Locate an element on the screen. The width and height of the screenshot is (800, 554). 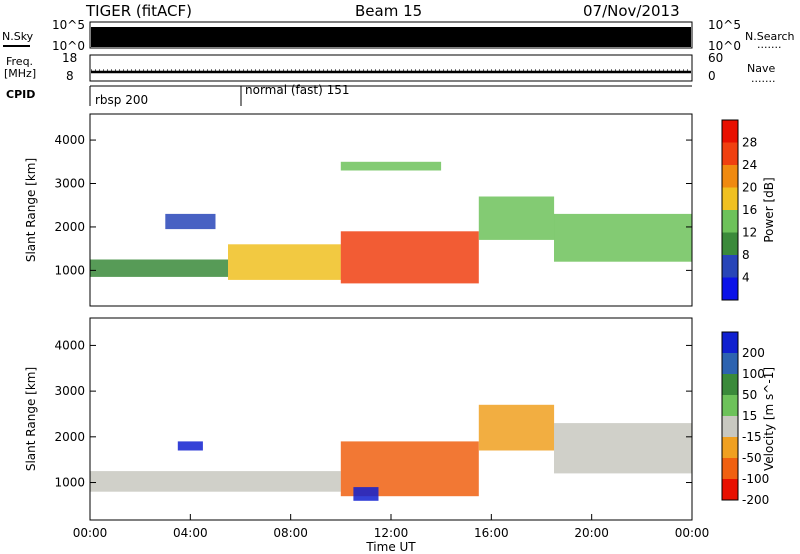
power-colorbar-tick-5: 24 is located at coordinates (749, 165).